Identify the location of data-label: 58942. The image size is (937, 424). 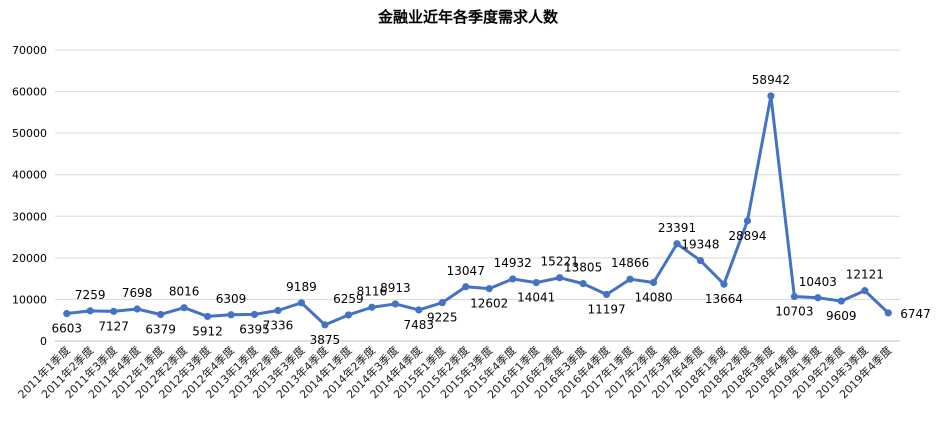
(771, 80).